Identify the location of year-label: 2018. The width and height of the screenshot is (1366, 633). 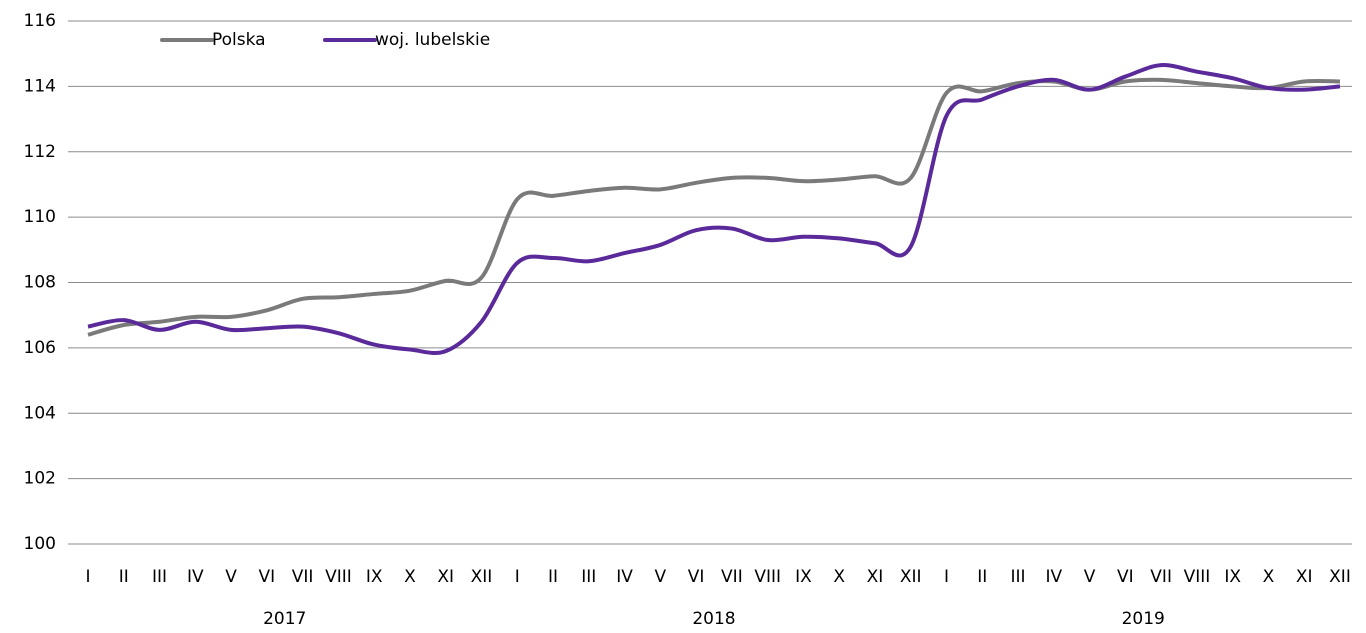
(713, 619).